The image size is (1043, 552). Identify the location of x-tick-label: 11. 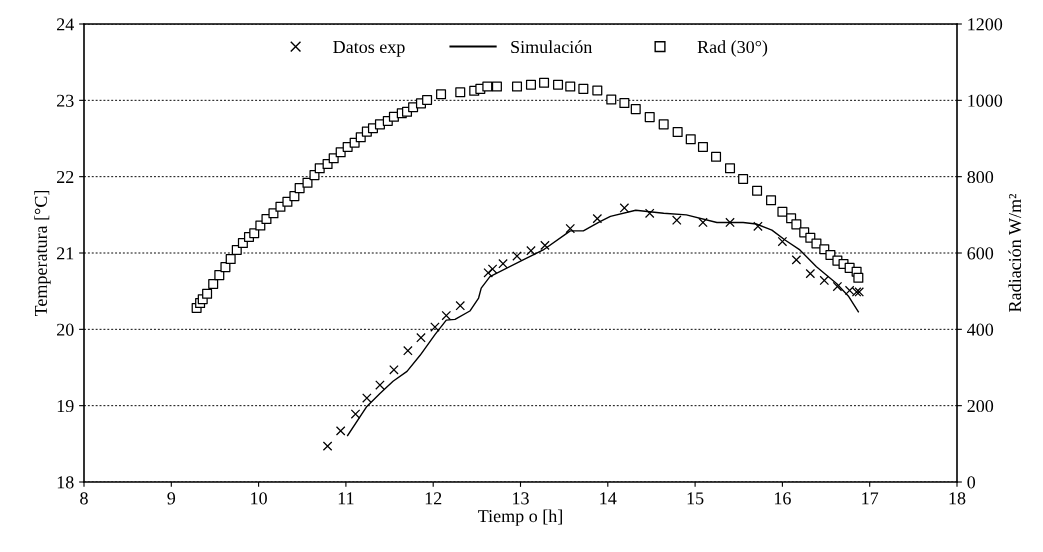
(346, 498).